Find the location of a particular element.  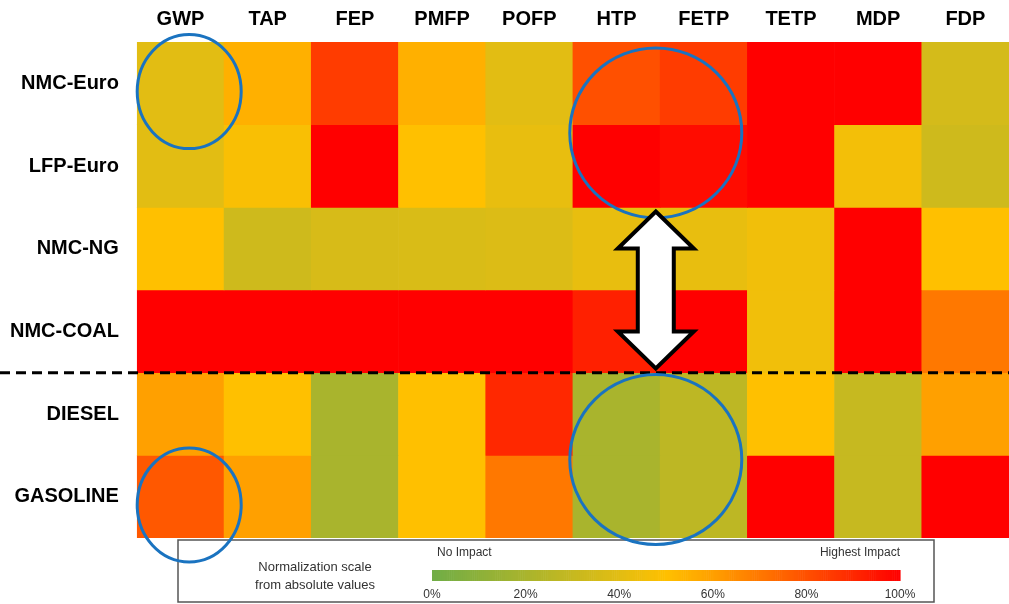

color-bar-label: 20% is located at coordinates (525, 594).